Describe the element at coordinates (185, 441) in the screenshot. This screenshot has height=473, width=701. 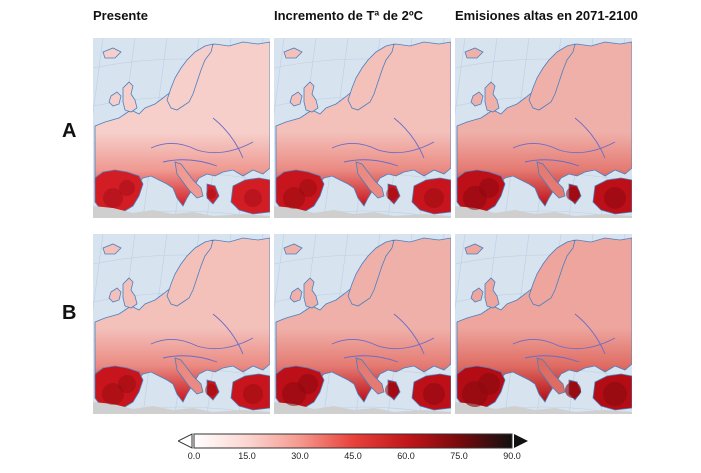
I see `colorbar-min-arrow-icon` at that location.